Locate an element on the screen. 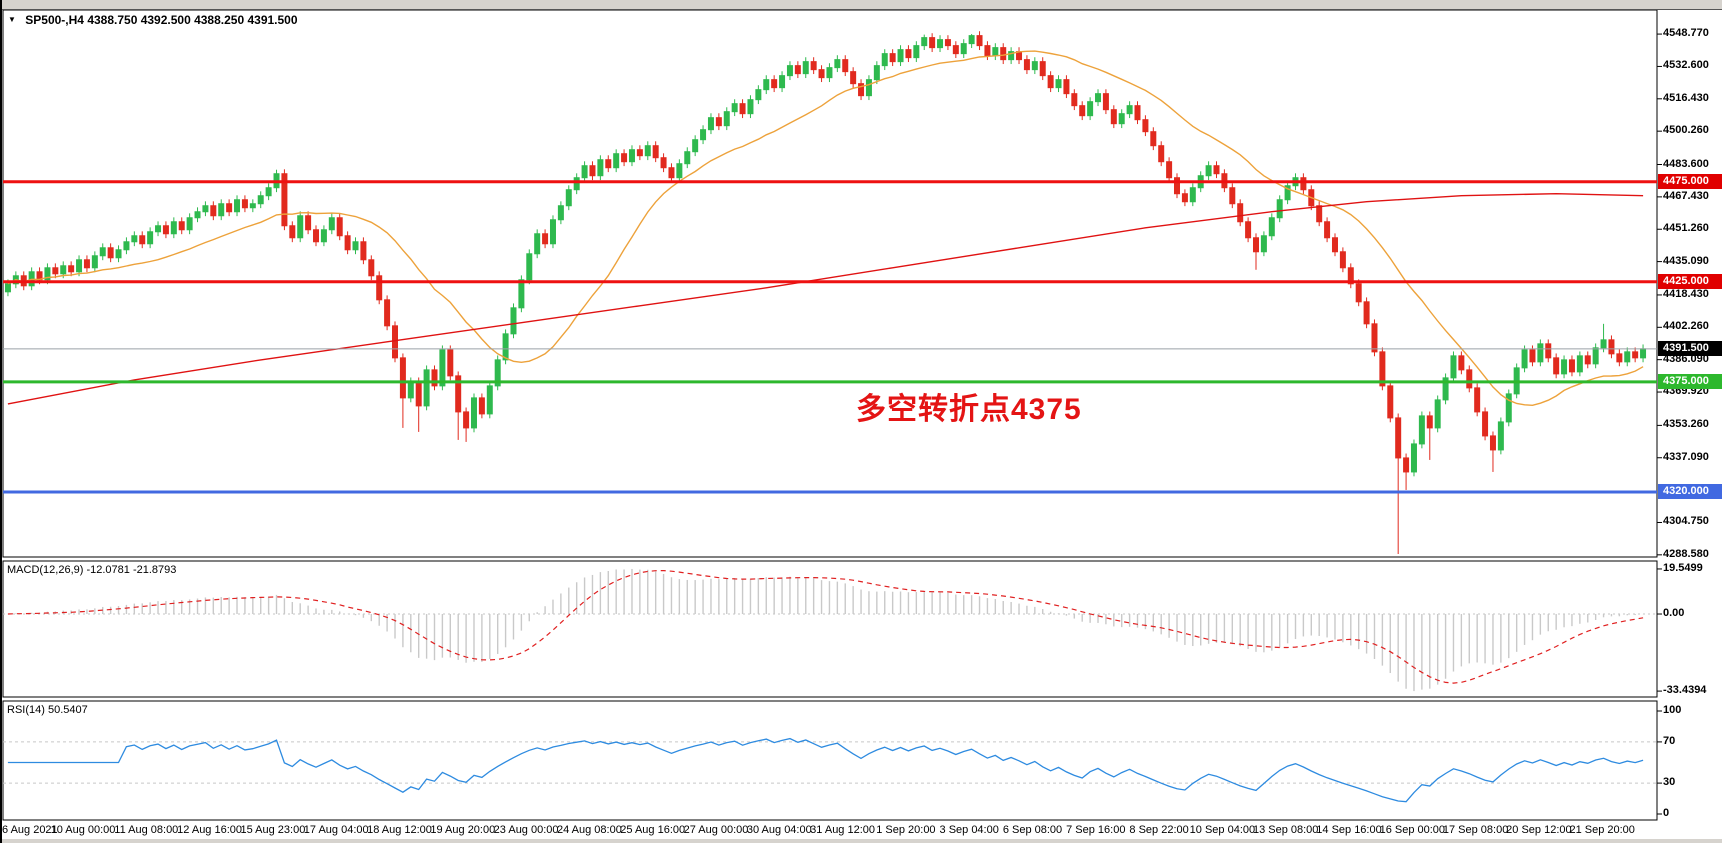 This screenshot has width=1722, height=843. time-label: 24 Aug 08:00 is located at coordinates (589, 830).